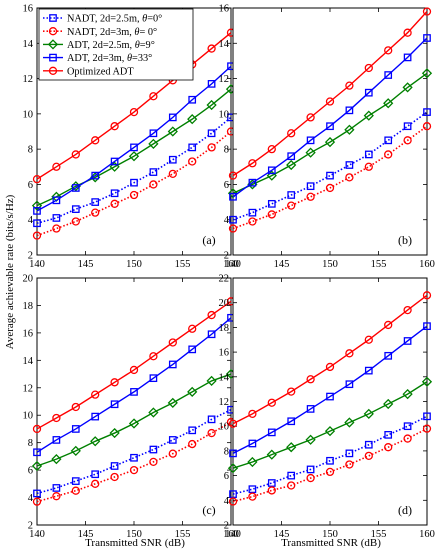 The image size is (443, 550). What do you see at coordinates (208, 240) in the screenshot?
I see `panel-label: (a)` at bounding box center [208, 240].